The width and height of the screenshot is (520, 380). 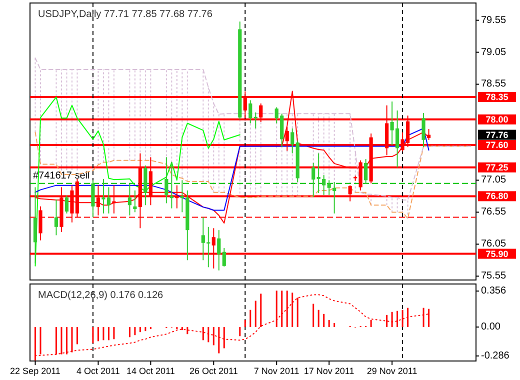 What do you see at coordinates (329, 371) in the screenshot?
I see `x-tick-label: 17 Nov 2011` at bounding box center [329, 371].